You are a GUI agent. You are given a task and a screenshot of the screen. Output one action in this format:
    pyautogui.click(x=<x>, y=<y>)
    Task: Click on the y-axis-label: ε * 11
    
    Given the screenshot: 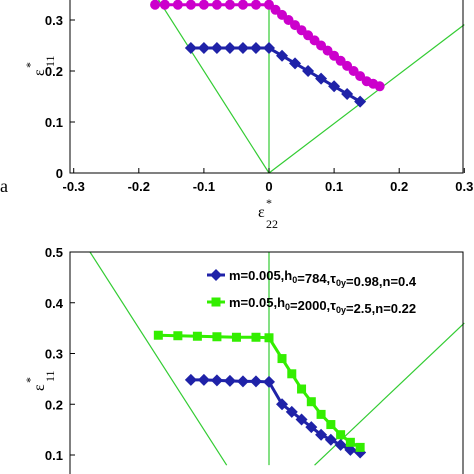 What is the action you would take?
    pyautogui.click(x=40, y=65)
    